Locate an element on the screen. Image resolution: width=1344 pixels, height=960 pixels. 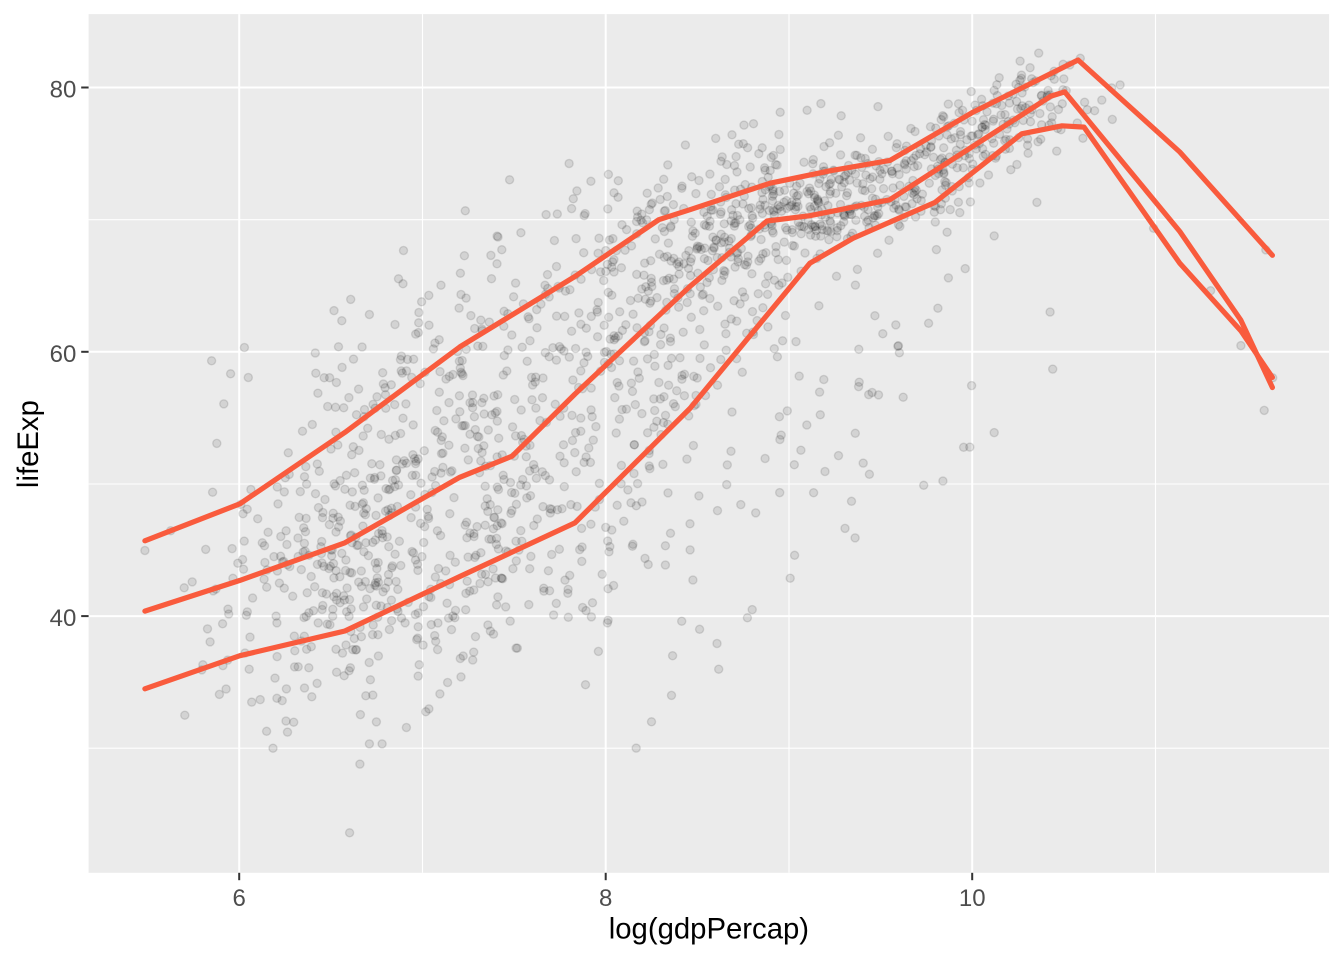
svg-text: 6 is located at coordinates (239, 898).